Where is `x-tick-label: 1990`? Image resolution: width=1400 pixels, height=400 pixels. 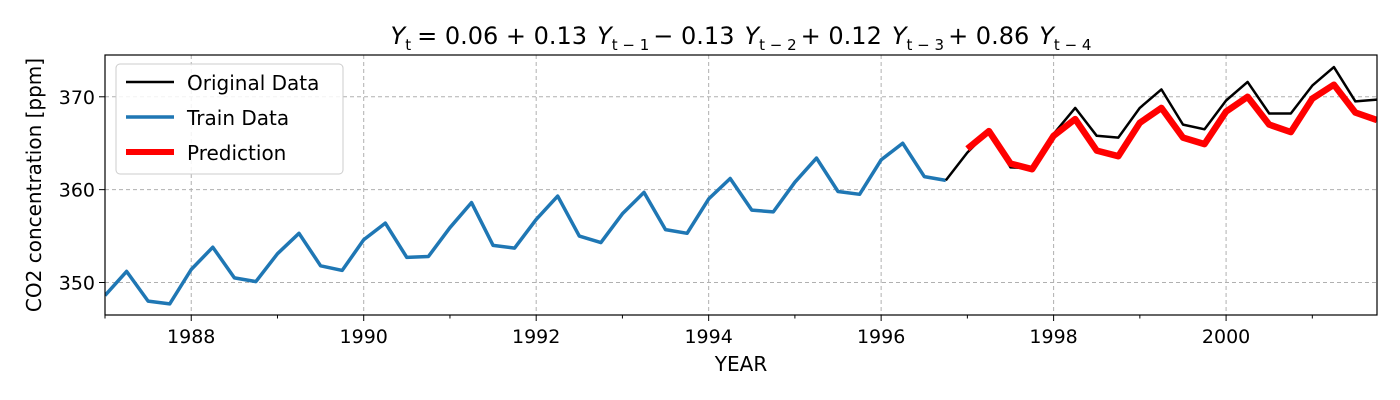 x-tick-label: 1990 is located at coordinates (364, 337).